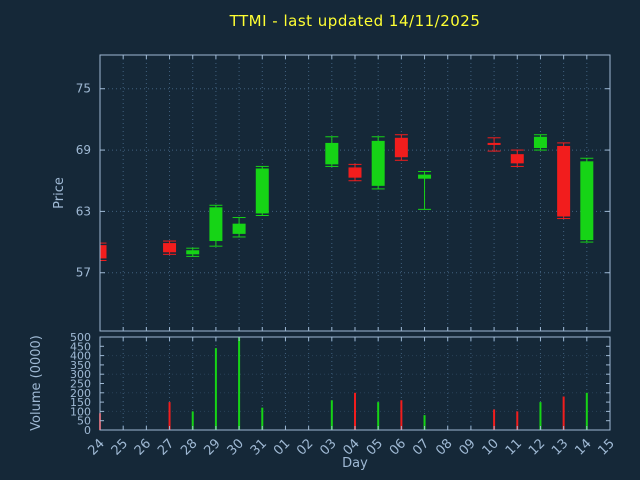  What do you see at coordinates (537, 447) in the screenshot?
I see `x-tick-label: 12` at bounding box center [537, 447].